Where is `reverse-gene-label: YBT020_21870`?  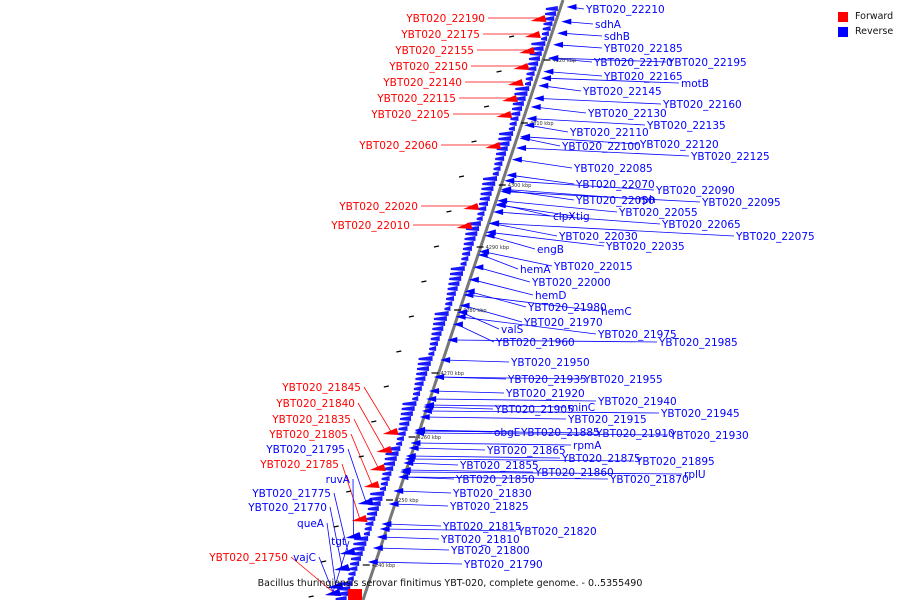
reverse-gene-label: YBT020_21870 is located at coordinates (649, 480).